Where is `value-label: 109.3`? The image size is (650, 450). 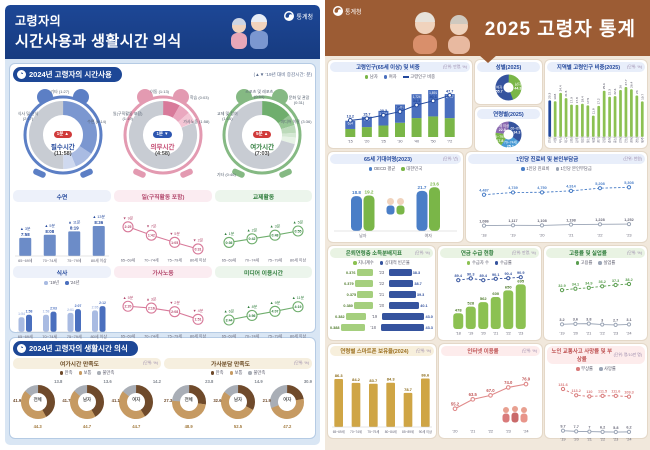 value-label: 109.3 is located at coordinates (629, 392).